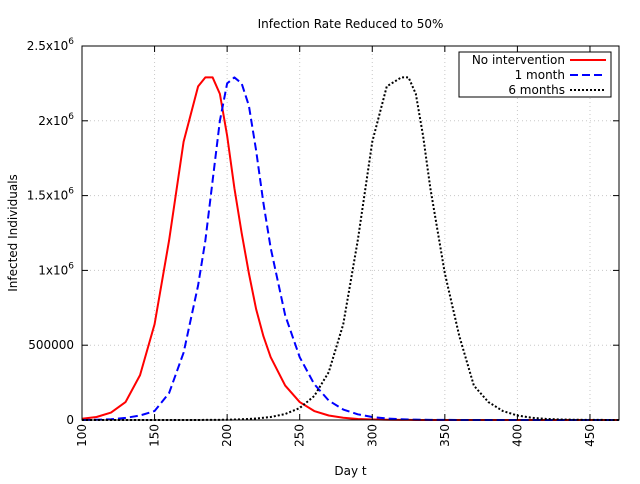 This screenshot has height=484, width=640. Describe the element at coordinates (227, 435) in the screenshot. I see `x-tick-label: 200` at that location.